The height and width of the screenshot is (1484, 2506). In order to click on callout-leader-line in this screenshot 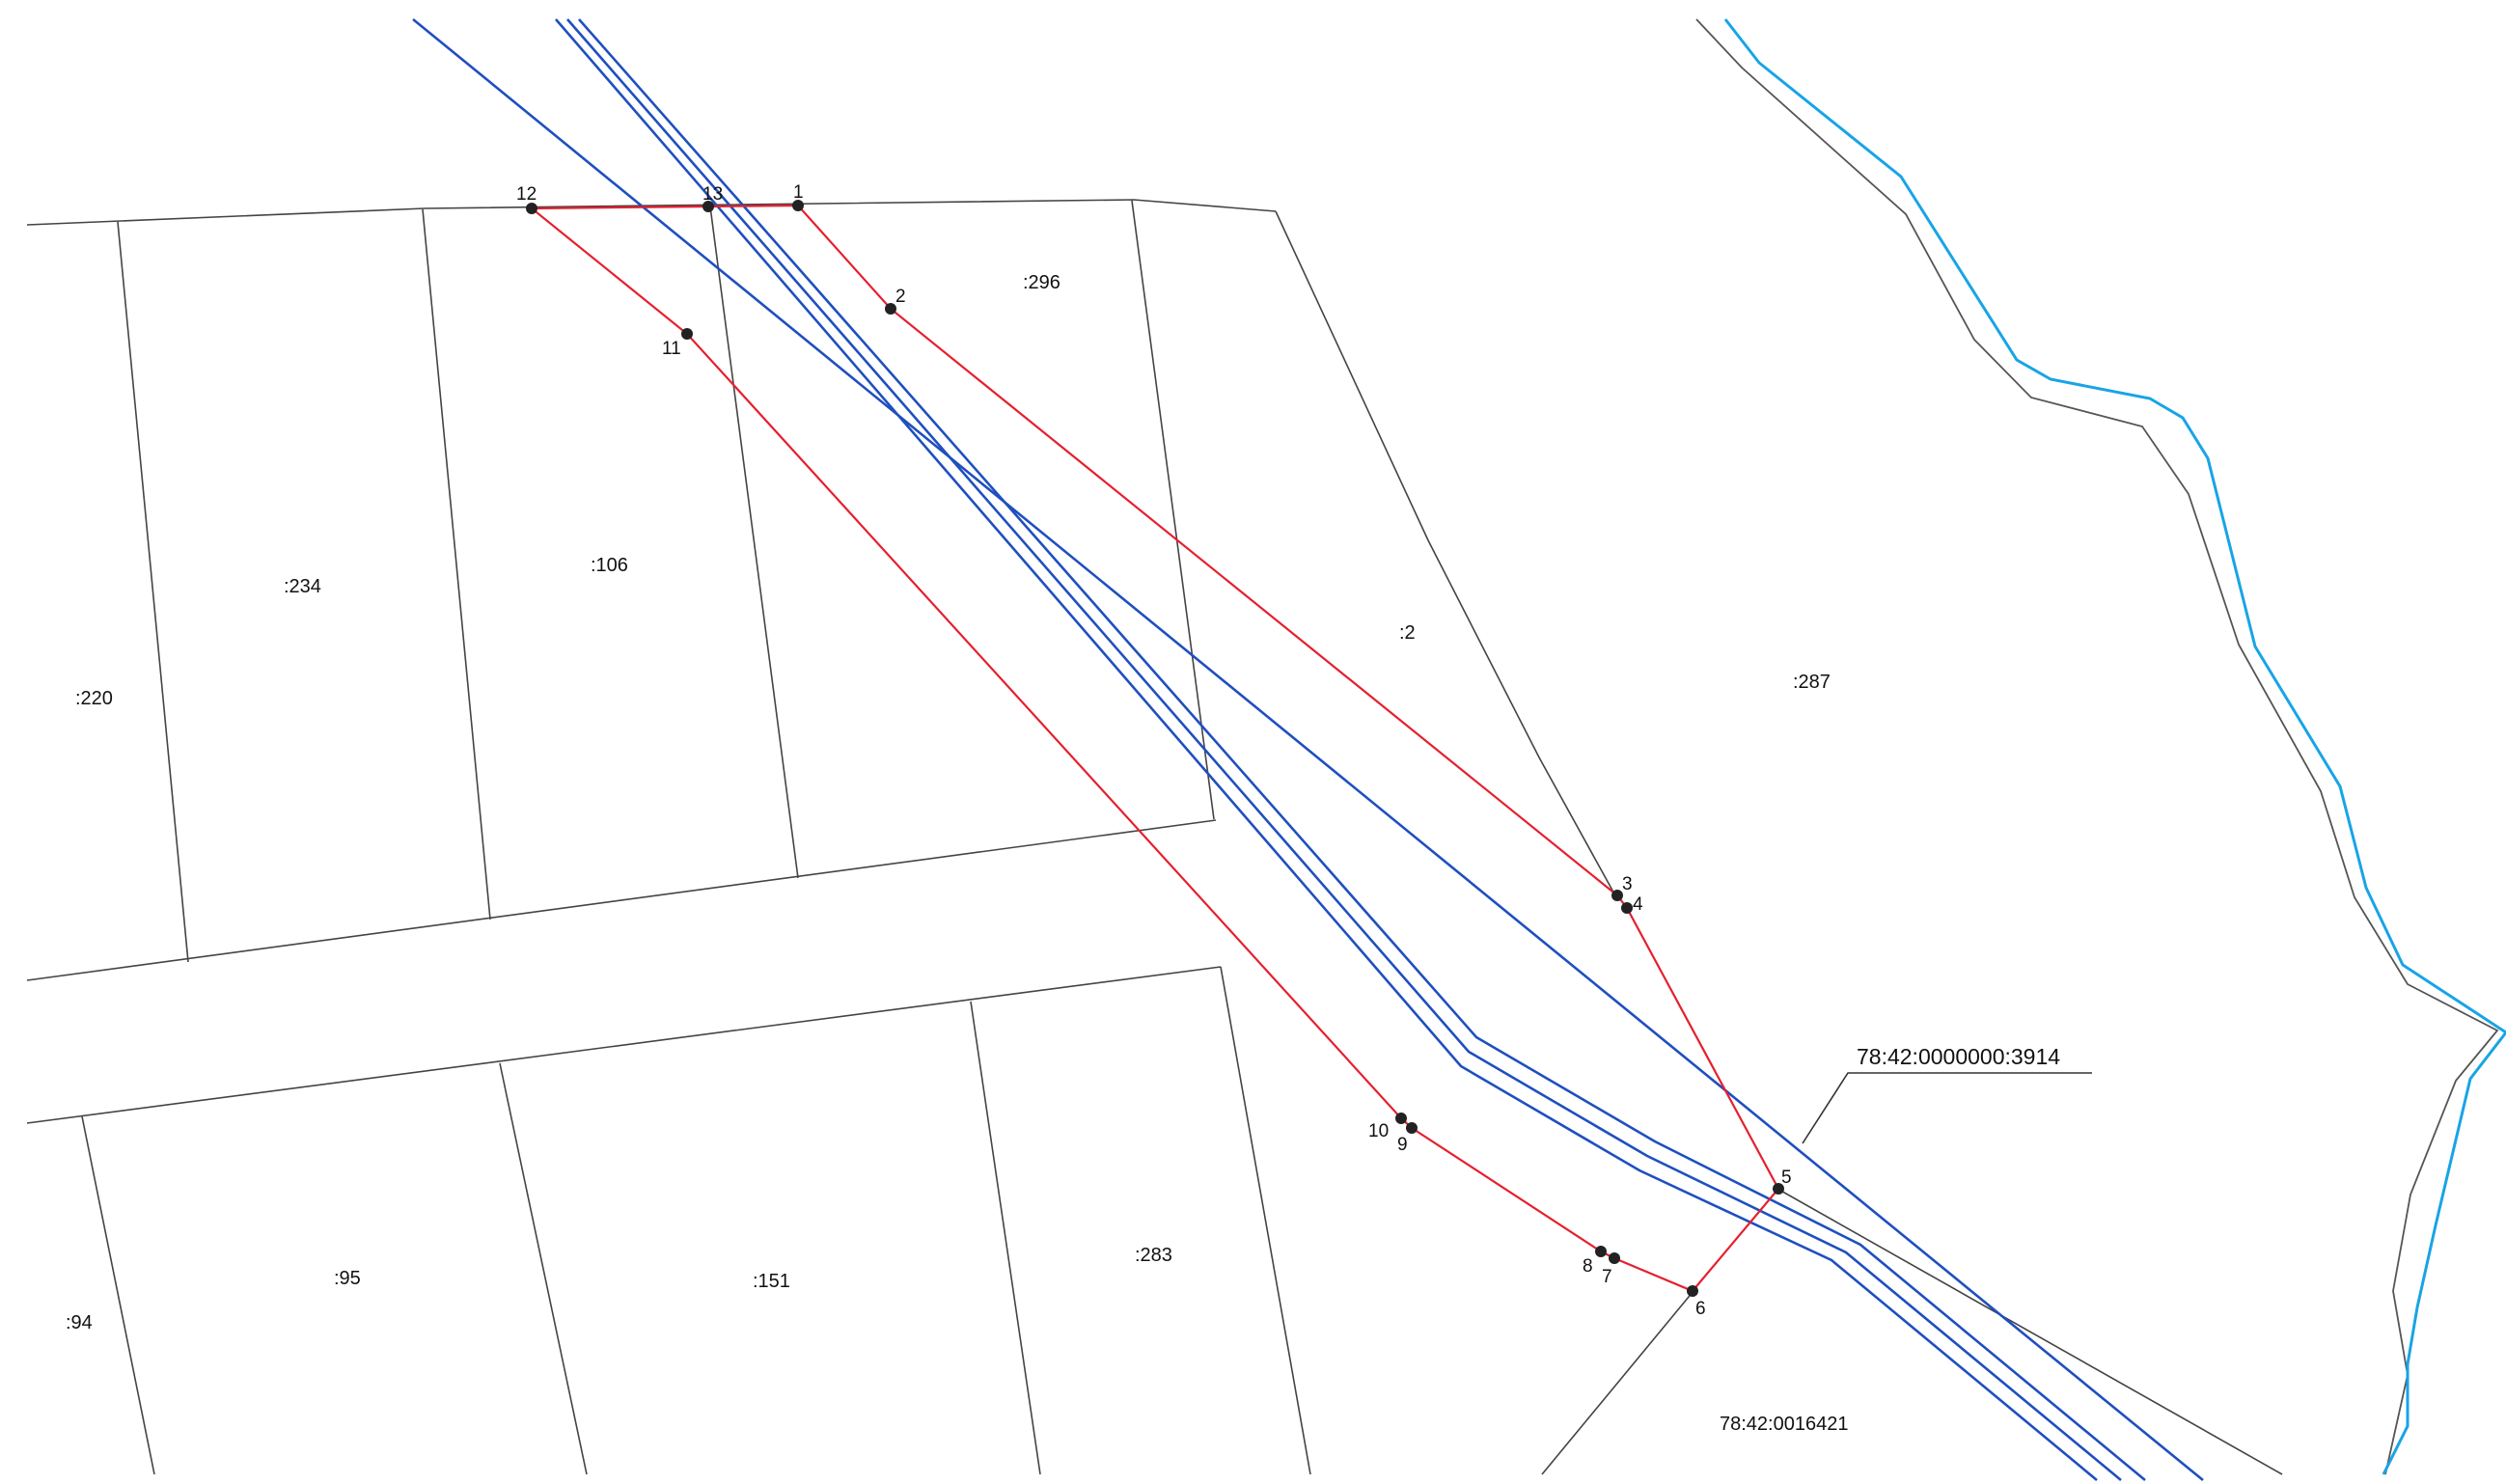, I will do `click(1947, 1108)`.